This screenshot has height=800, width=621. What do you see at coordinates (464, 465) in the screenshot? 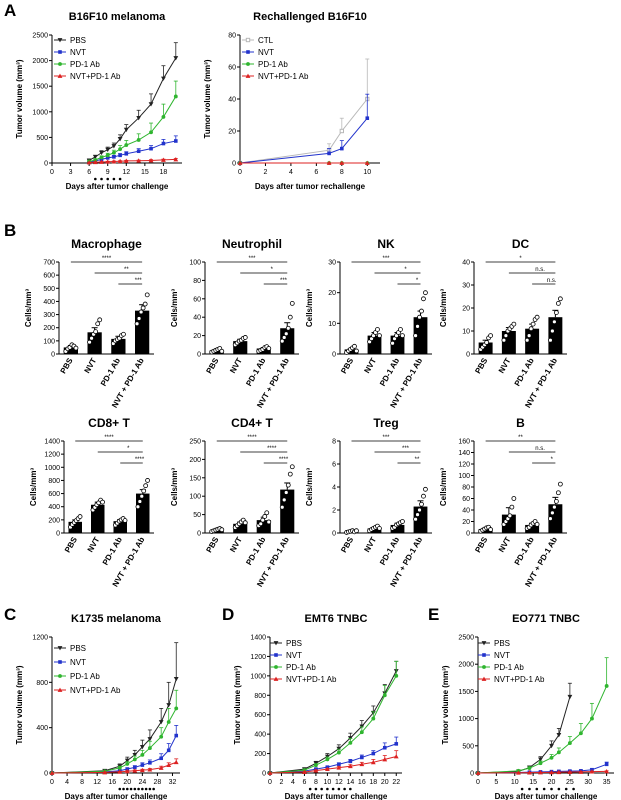
I see `y-tick-label: 120` at bounding box center [464, 465].